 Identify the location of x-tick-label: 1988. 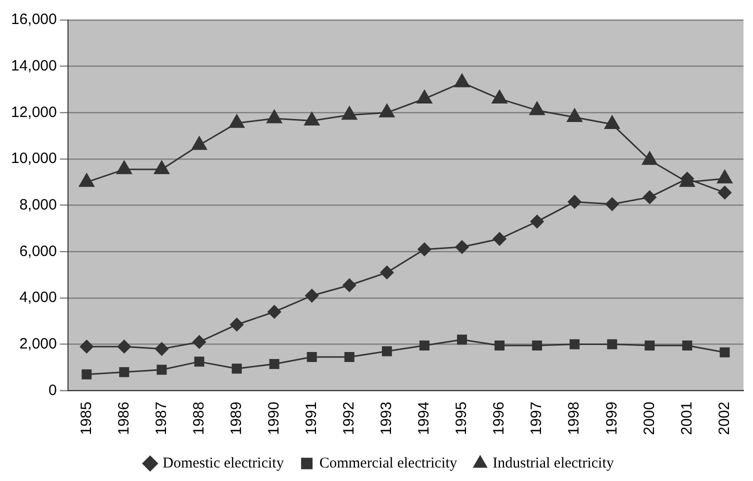
(199, 419).